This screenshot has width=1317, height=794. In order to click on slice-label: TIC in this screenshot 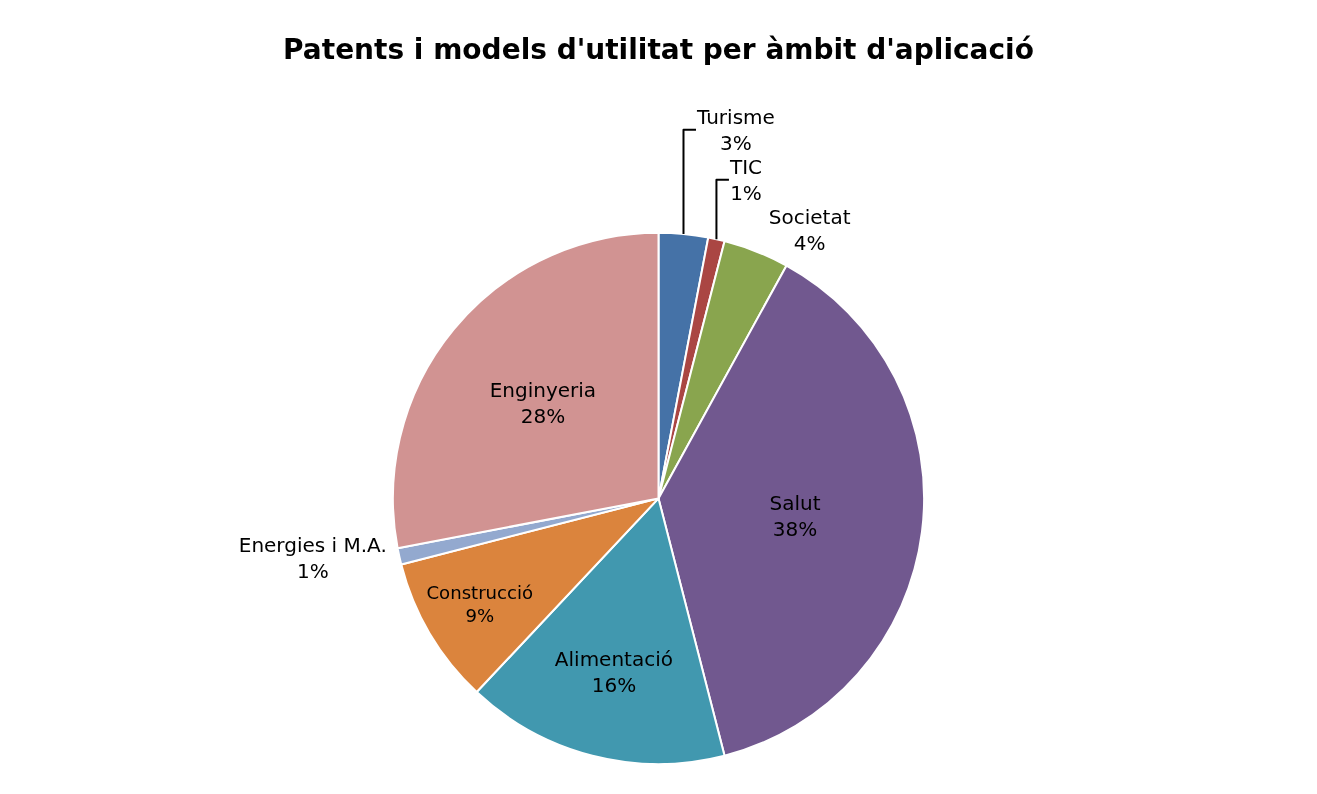, I will do `click(745, 166)`.